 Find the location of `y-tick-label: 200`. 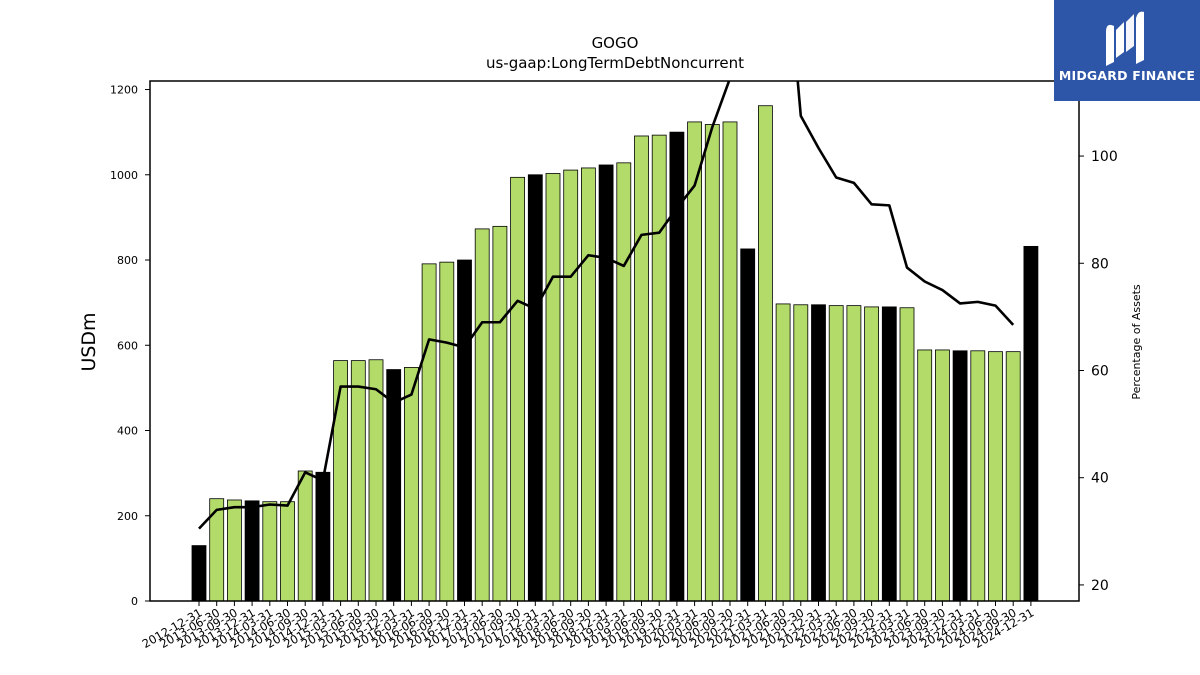

y-tick-label: 200 is located at coordinates (127, 516).